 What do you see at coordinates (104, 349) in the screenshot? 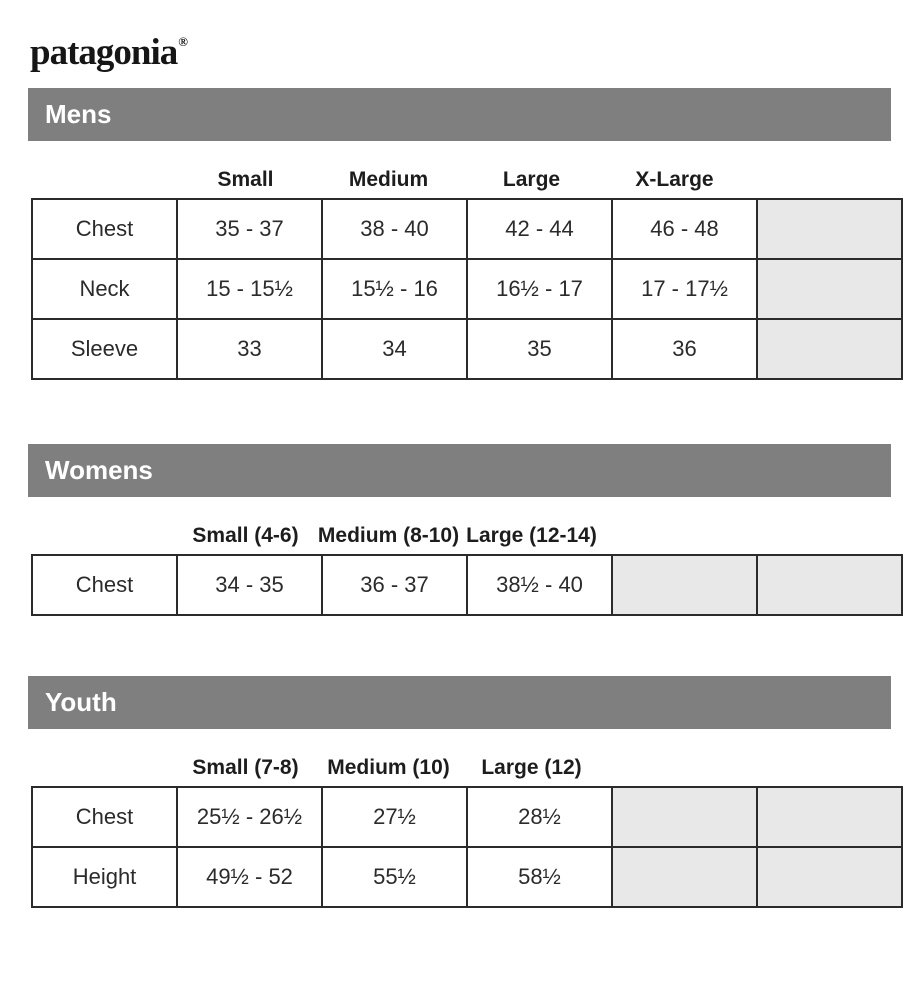
I see `row-label: Sleeve` at bounding box center [104, 349].